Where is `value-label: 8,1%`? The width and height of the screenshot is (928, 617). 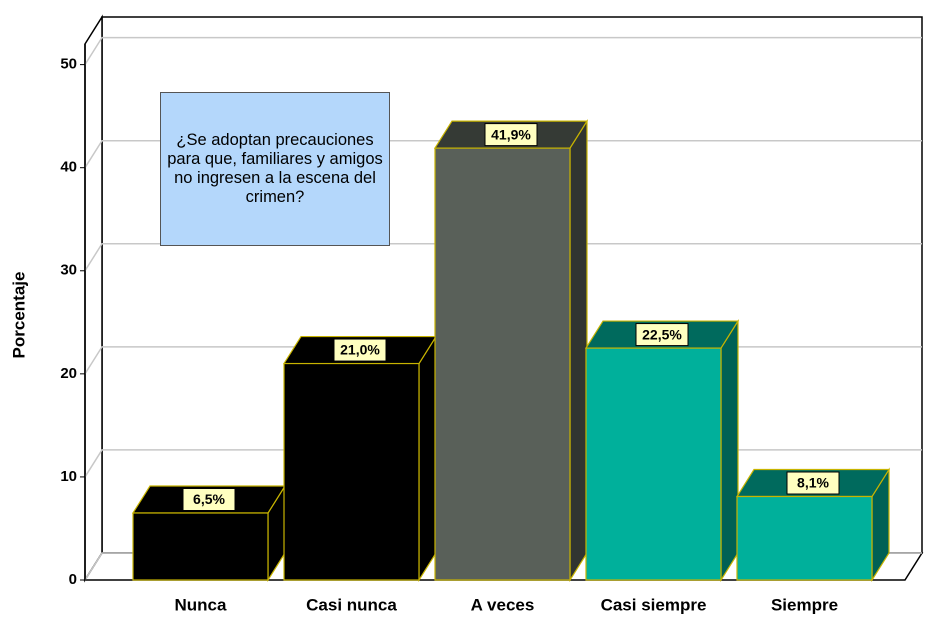
value-label: 8,1% is located at coordinates (813, 483).